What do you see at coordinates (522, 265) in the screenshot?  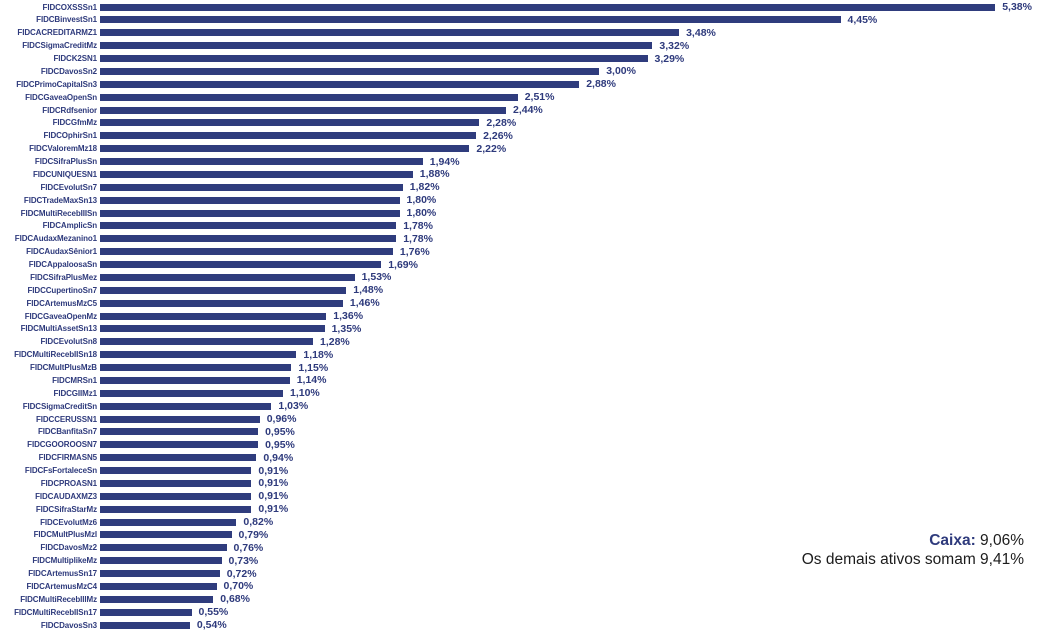 I see `bar-row: FIDCAppaloosaSn 1,69%` at bounding box center [522, 265].